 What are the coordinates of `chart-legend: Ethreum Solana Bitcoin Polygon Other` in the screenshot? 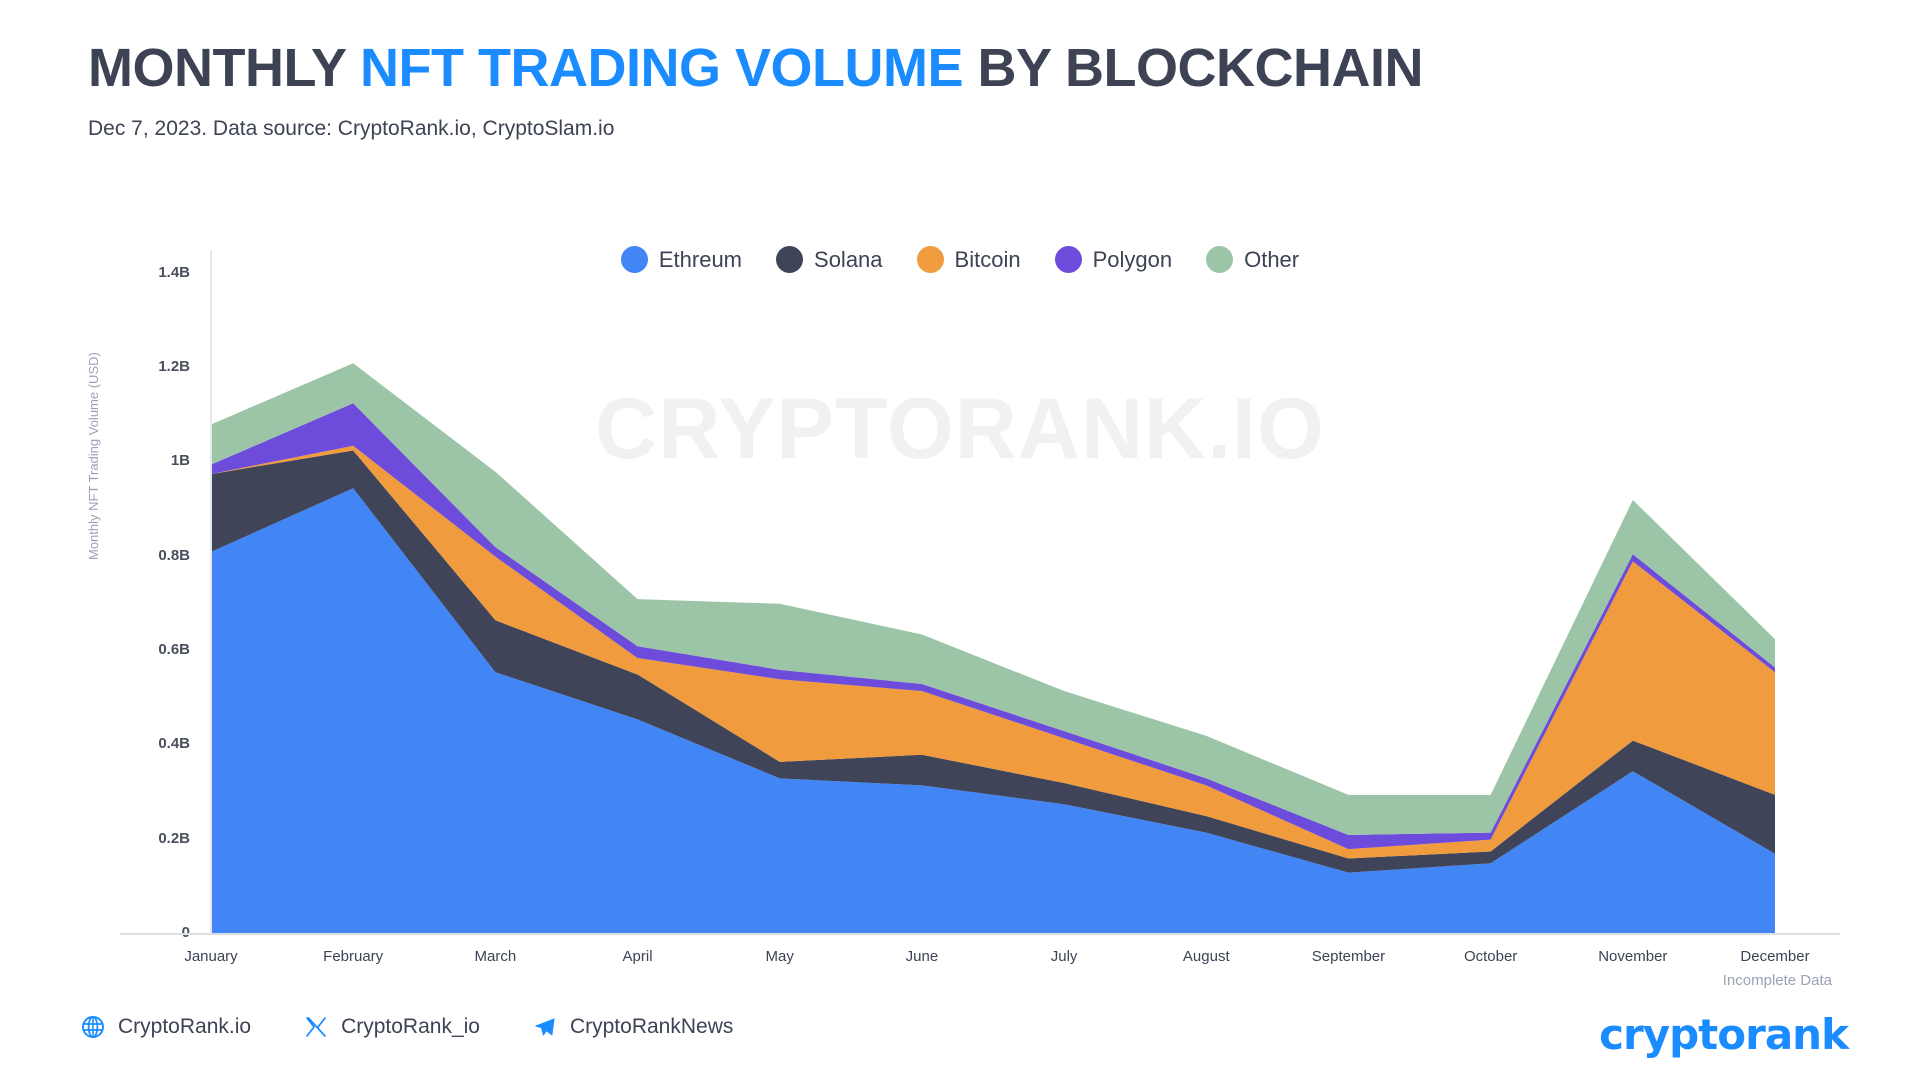 It's located at (960, 259).